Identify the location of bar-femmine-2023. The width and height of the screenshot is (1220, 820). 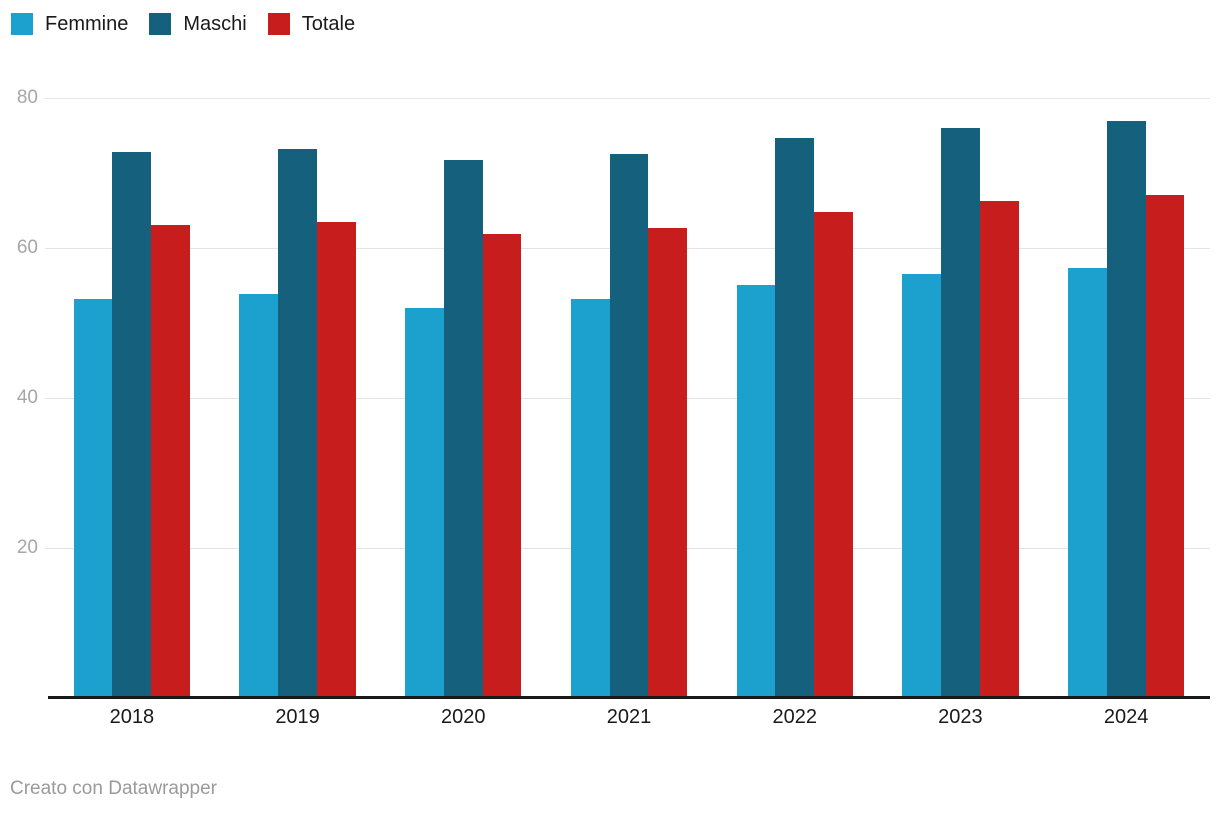
(922, 486).